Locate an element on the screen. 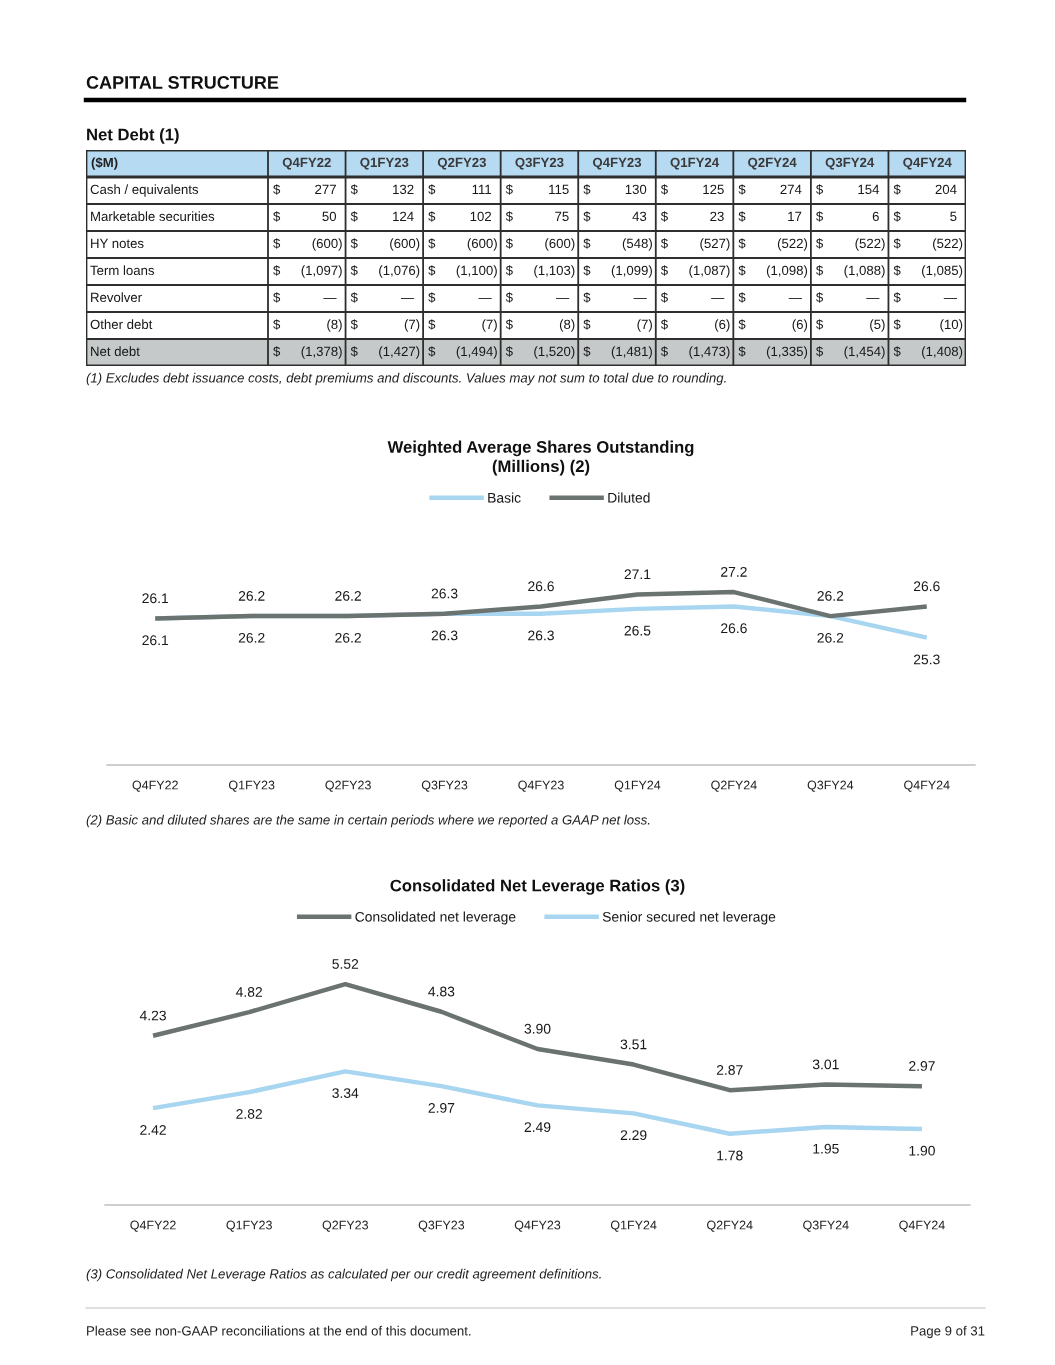 The width and height of the screenshot is (1055, 1365). chart-title: Consolidated Net Leverage Ratios (3) is located at coordinates (537, 887).